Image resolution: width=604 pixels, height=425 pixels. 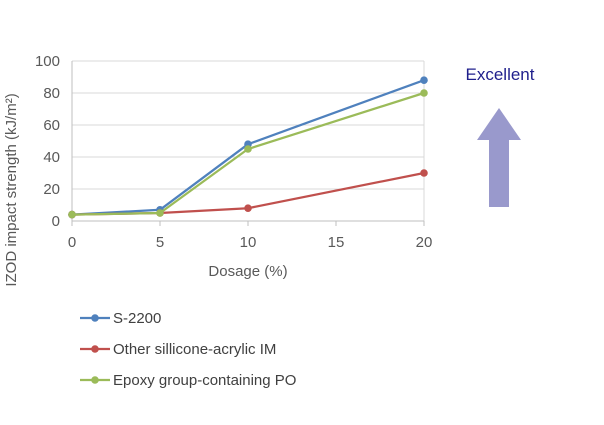 I want to click on legend-item: S-2200, so click(x=120, y=318).